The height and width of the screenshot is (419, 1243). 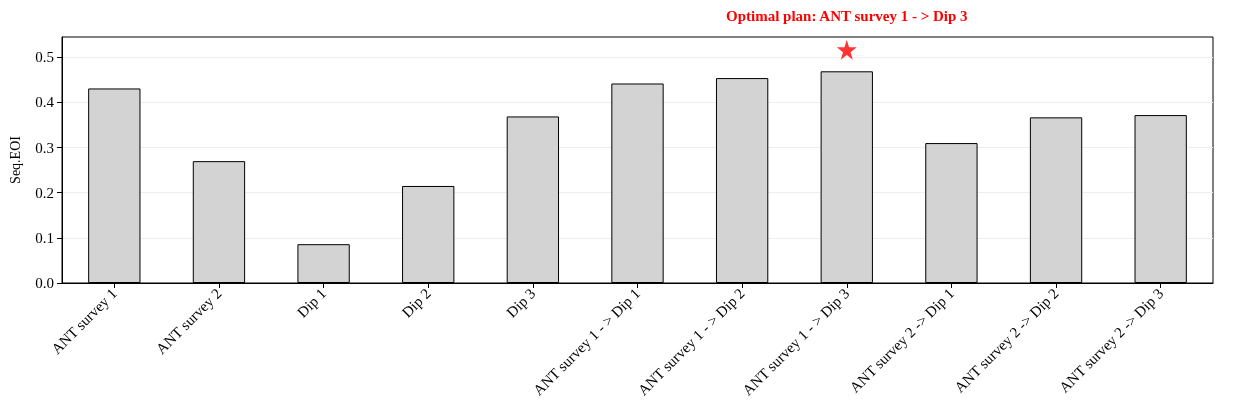 I want to click on y-axis-title: Seq.EOI, so click(x=15, y=159).